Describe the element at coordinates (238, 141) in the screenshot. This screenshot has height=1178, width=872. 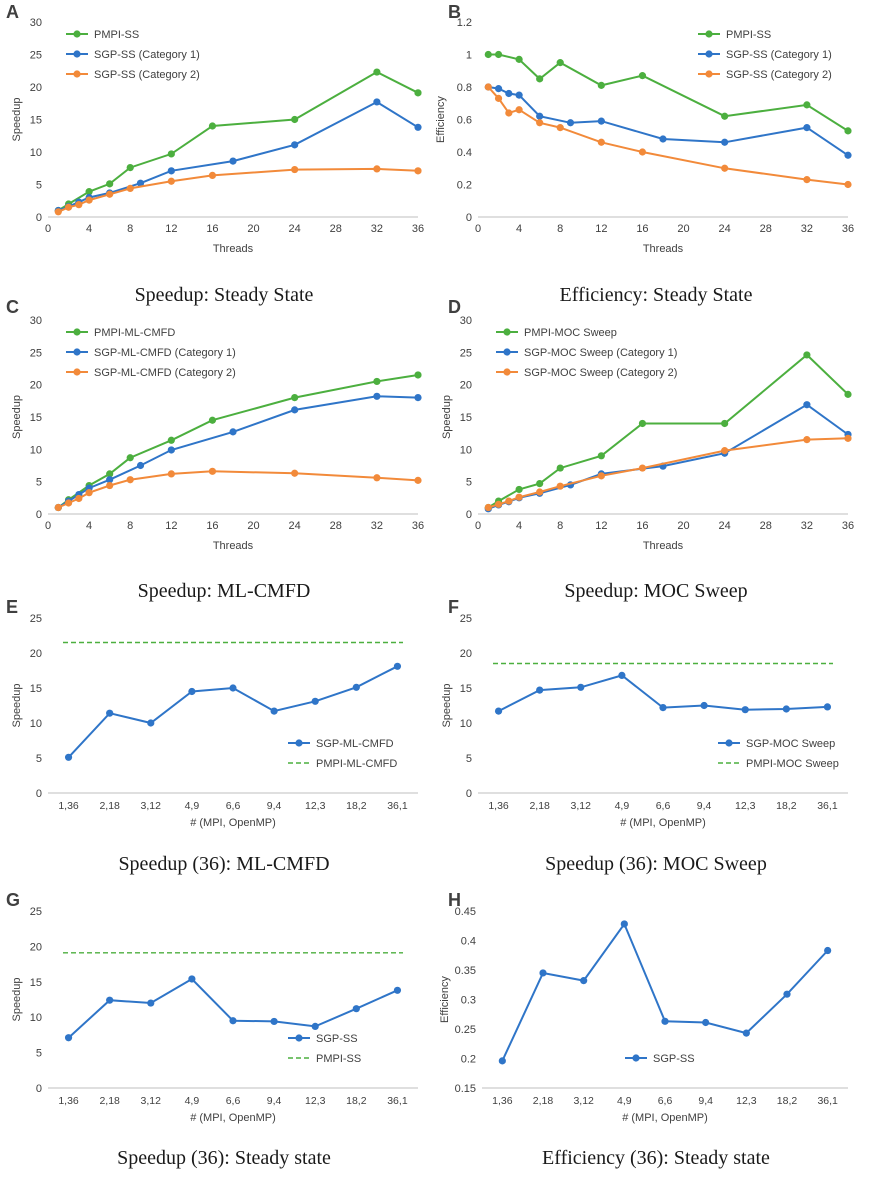
I see `panel-a-series-pmpi-ss-line` at that location.